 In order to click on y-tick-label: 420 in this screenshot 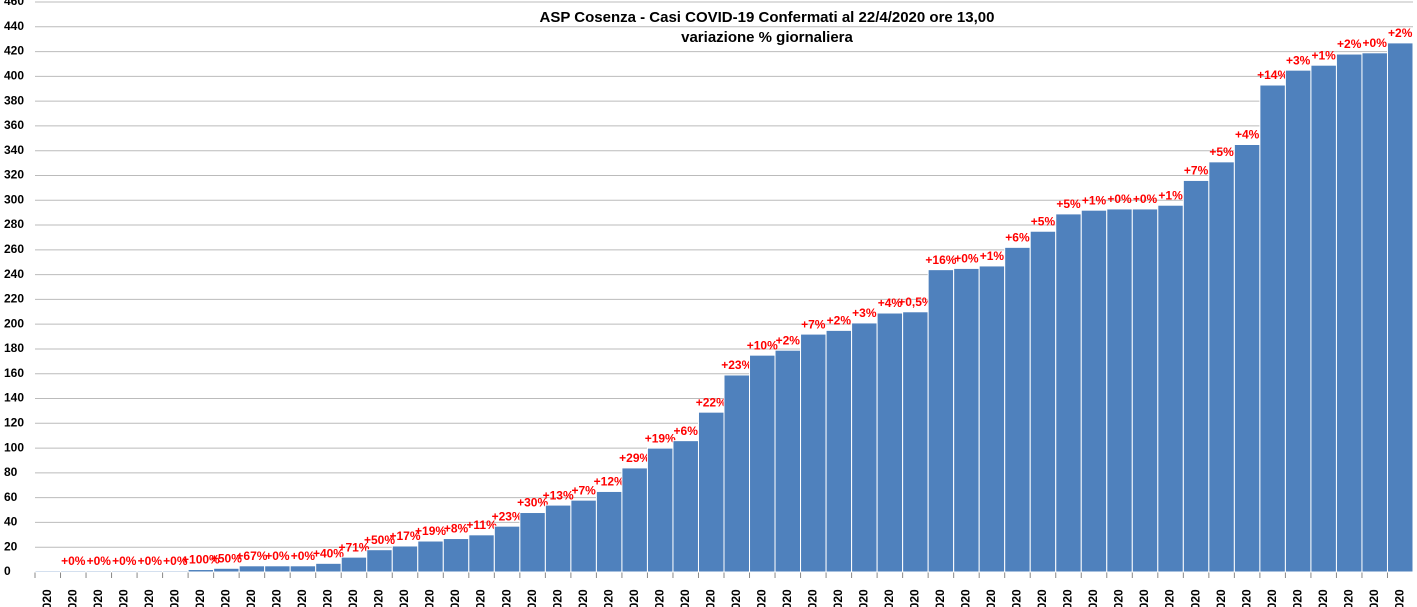, I will do `click(14, 51)`.